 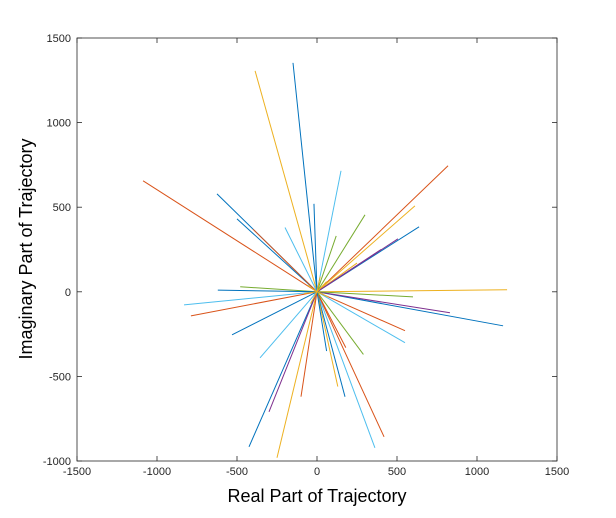 I want to click on x-tick-label: -500, so click(x=237, y=472).